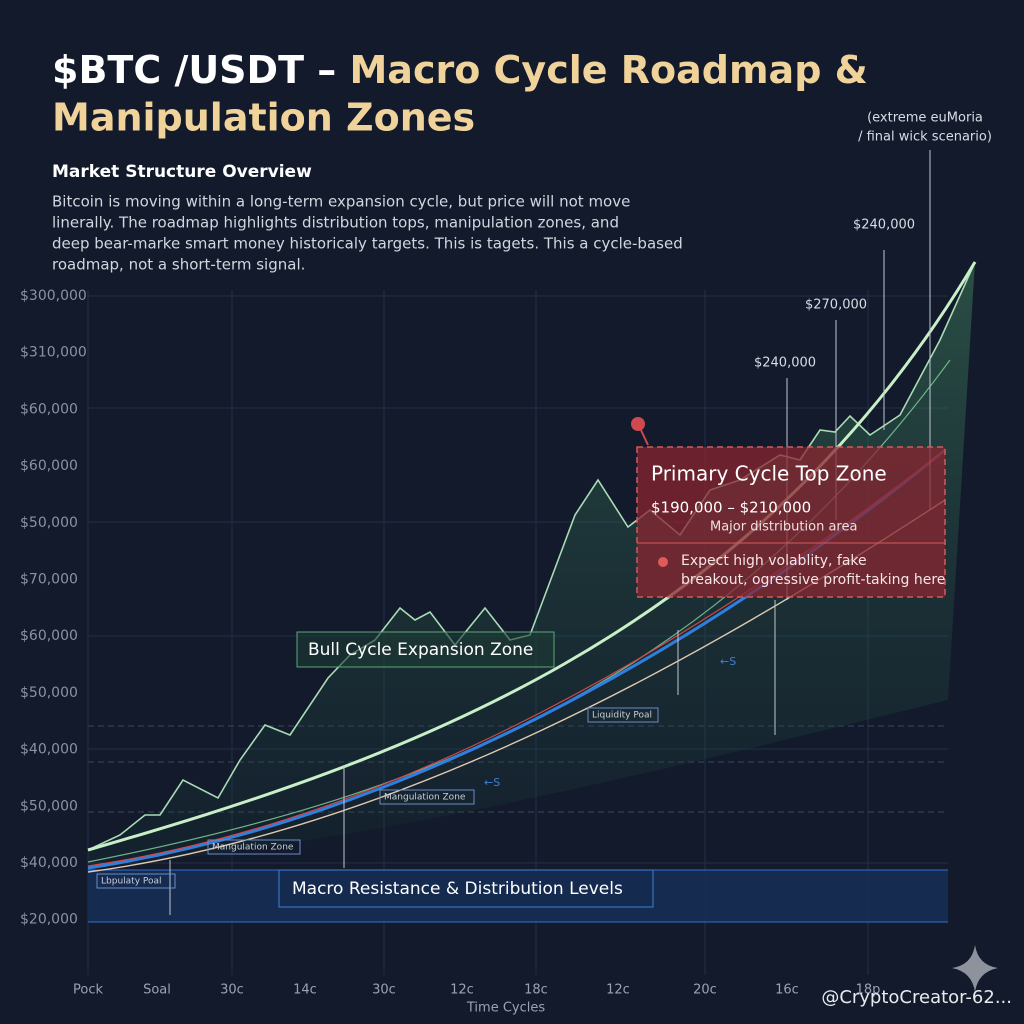  Describe the element at coordinates (925, 118) in the screenshot. I see `annotation: (extreme euMoria` at that location.